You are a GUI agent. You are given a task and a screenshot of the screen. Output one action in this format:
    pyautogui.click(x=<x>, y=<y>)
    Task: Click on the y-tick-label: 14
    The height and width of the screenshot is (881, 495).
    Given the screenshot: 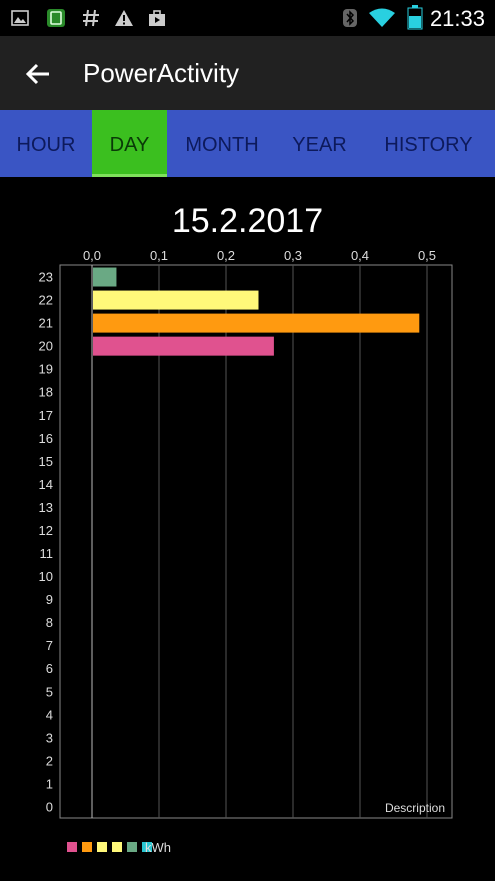 What is the action you would take?
    pyautogui.click(x=46, y=484)
    